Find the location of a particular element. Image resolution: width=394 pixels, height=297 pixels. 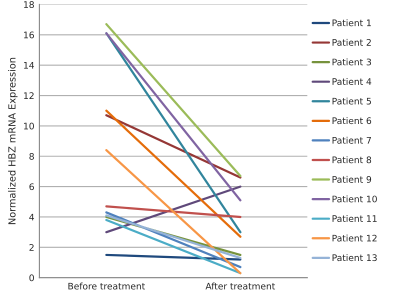

y-tick-label: 12 is located at coordinates (29, 95).